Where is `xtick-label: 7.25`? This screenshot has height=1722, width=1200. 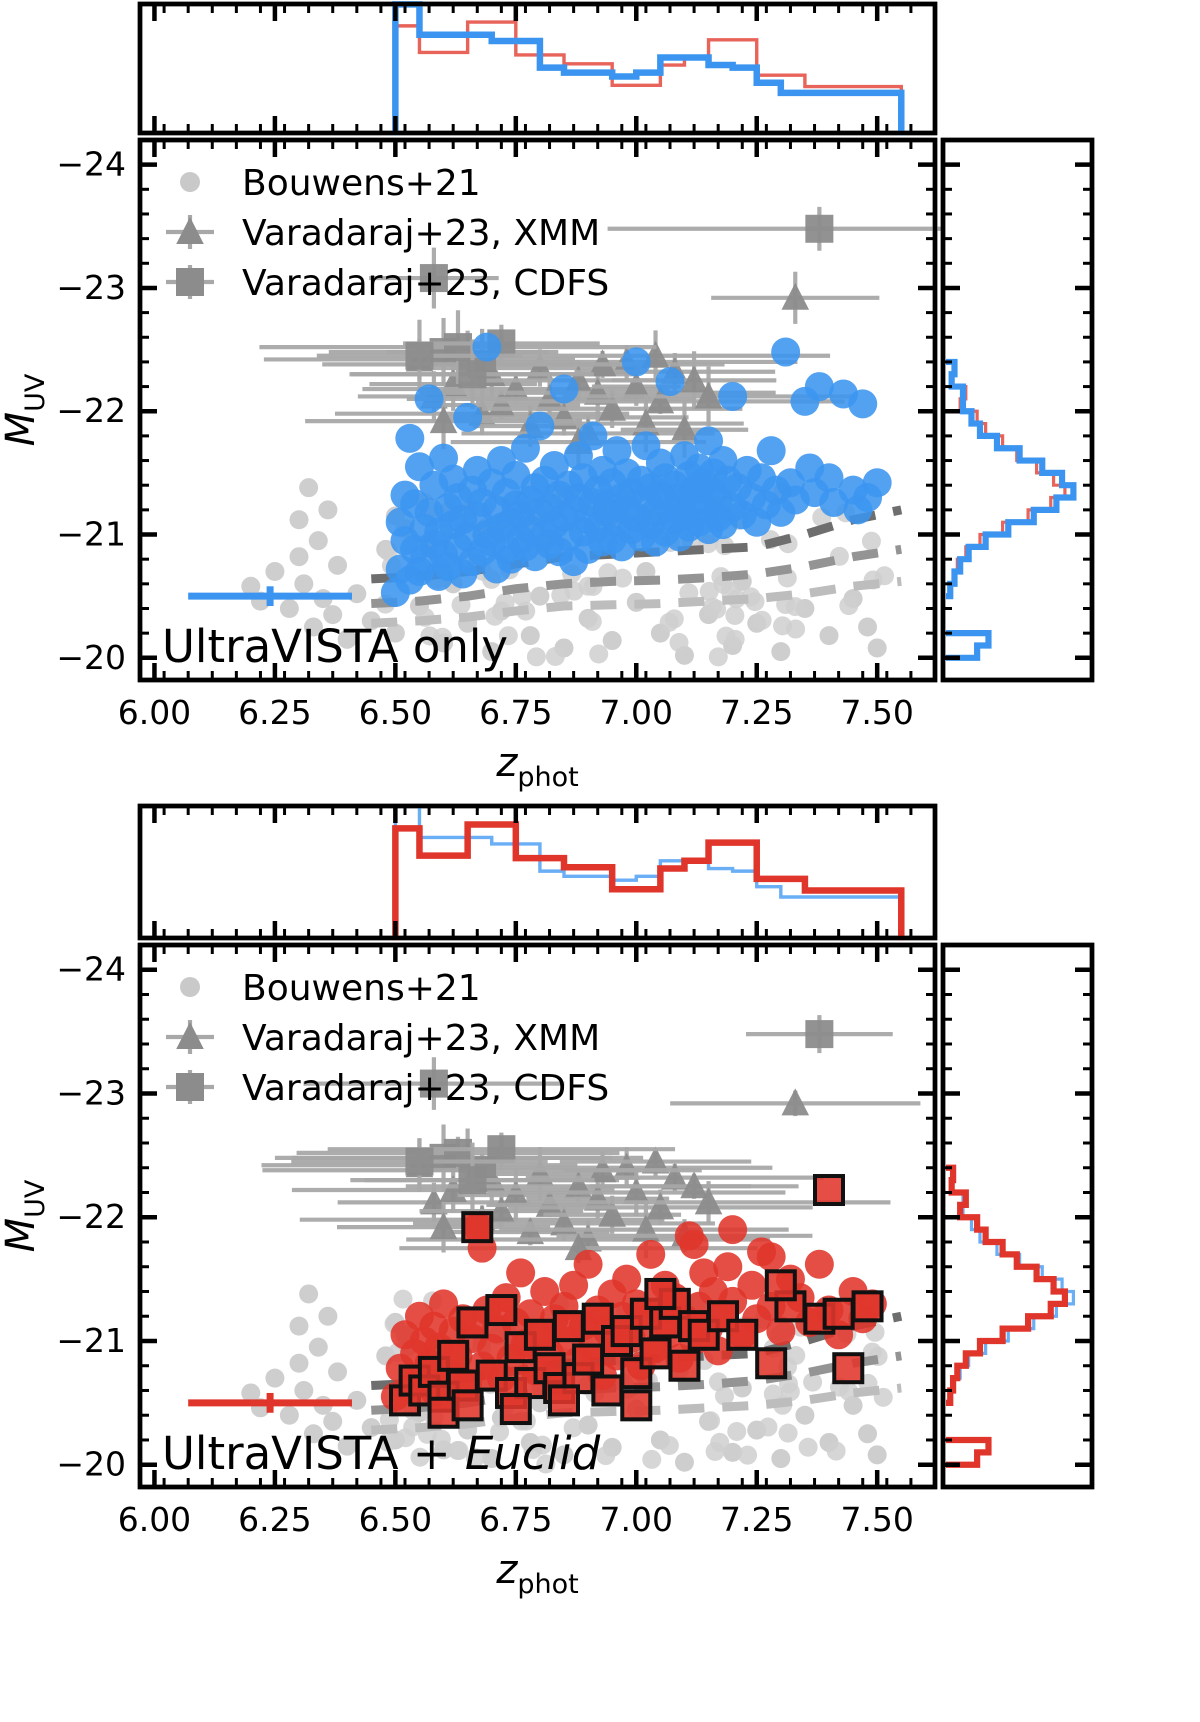 xtick-label: 7.25 is located at coordinates (756, 1519).